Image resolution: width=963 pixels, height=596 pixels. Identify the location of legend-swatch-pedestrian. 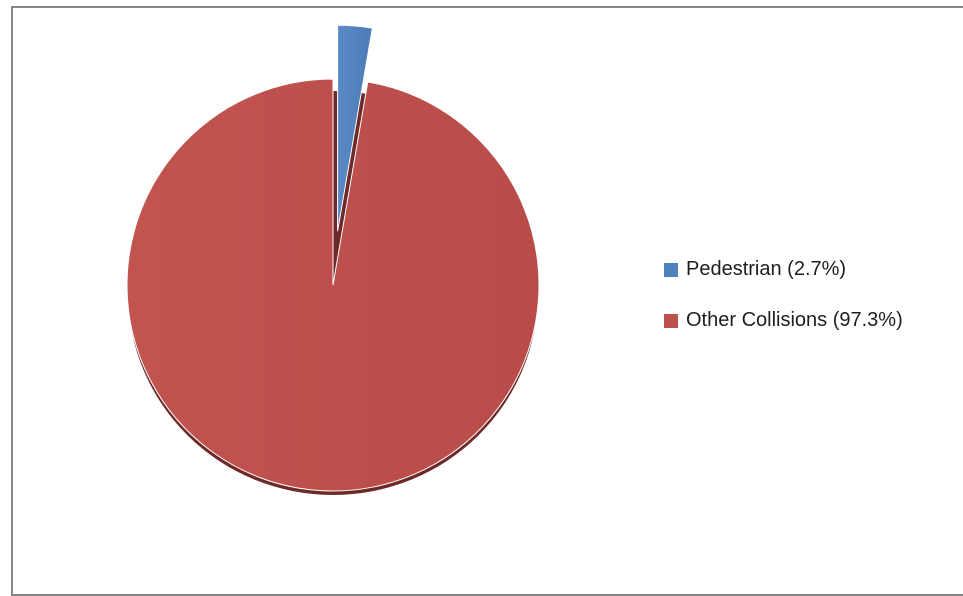
(671, 269).